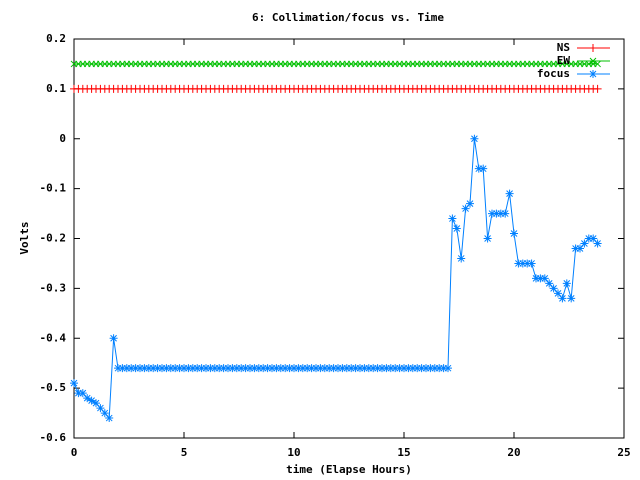 This screenshot has height=480, width=640. Describe the element at coordinates (513, 452) in the screenshot. I see `x-tick-label: 20` at that location.